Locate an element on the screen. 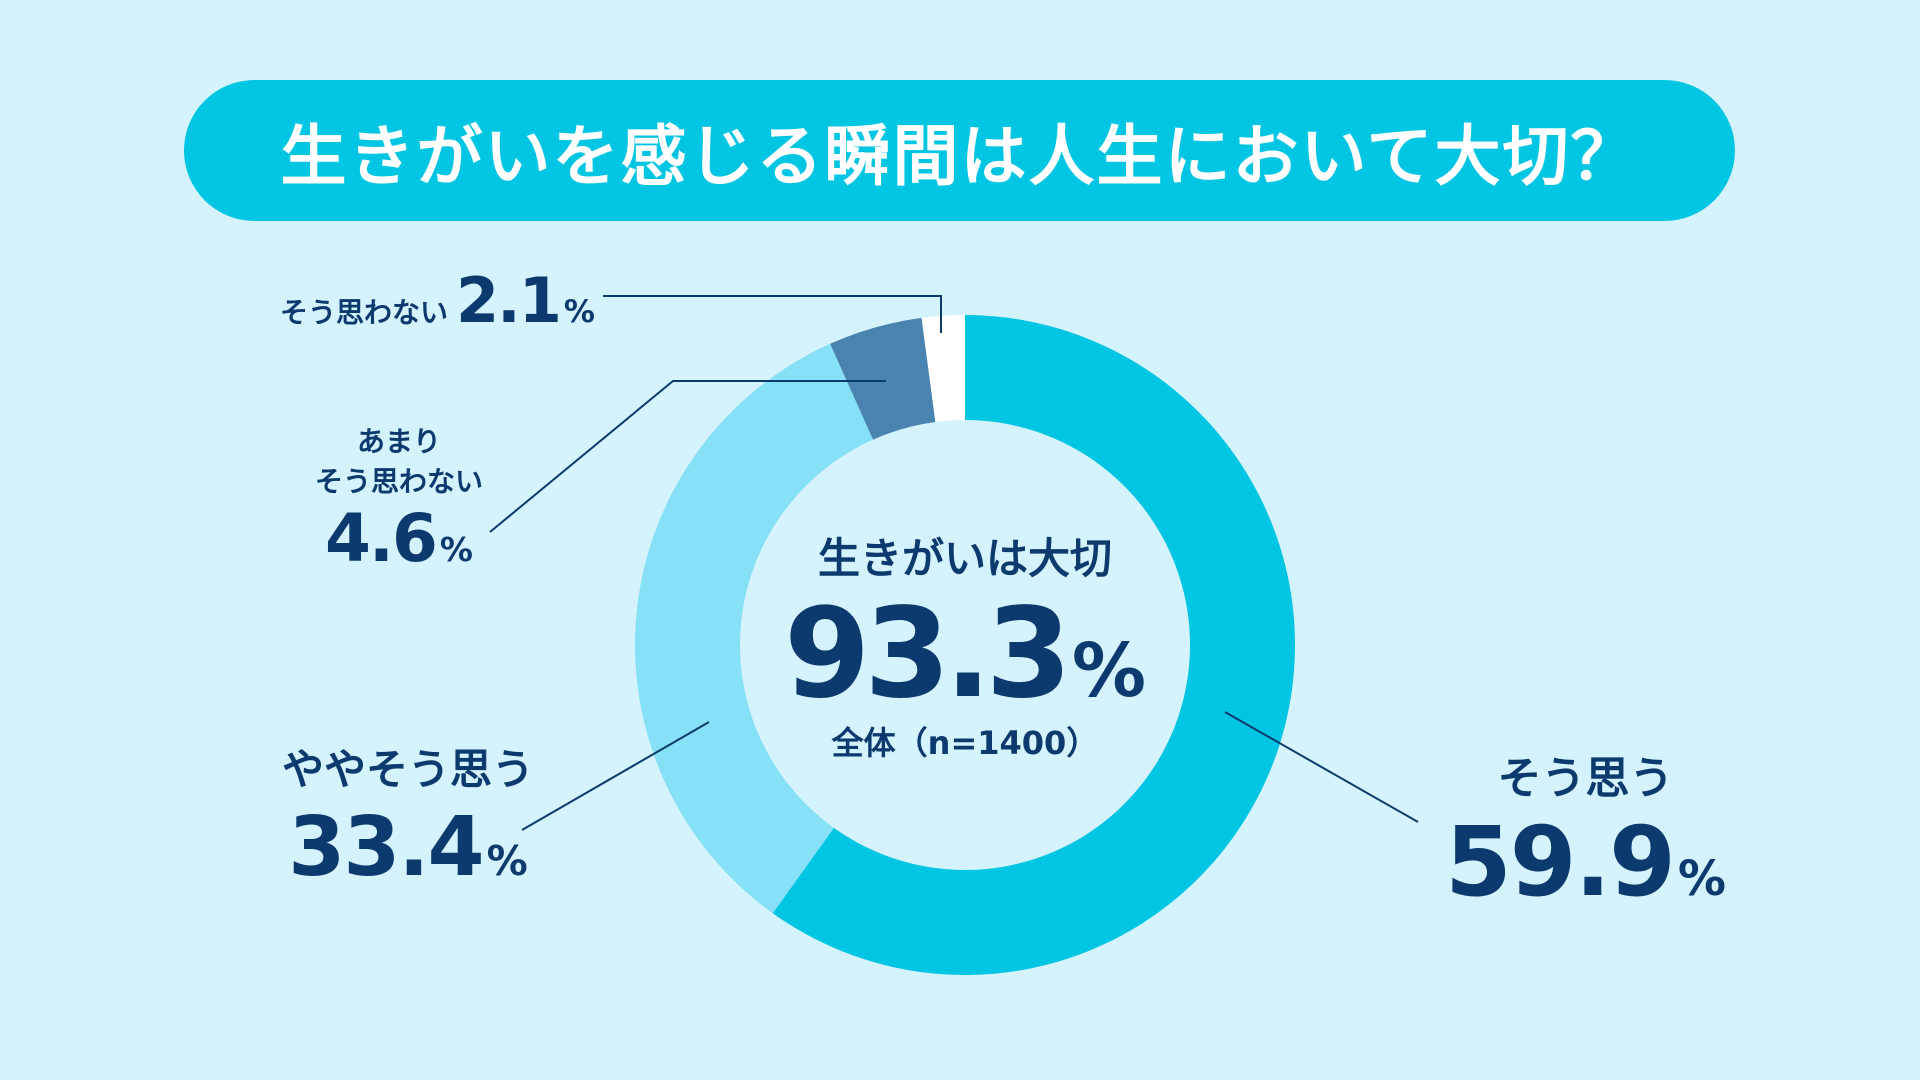 The width and height of the screenshot is (1920, 1080). leader-line-sou-omowanai is located at coordinates (772, 314).